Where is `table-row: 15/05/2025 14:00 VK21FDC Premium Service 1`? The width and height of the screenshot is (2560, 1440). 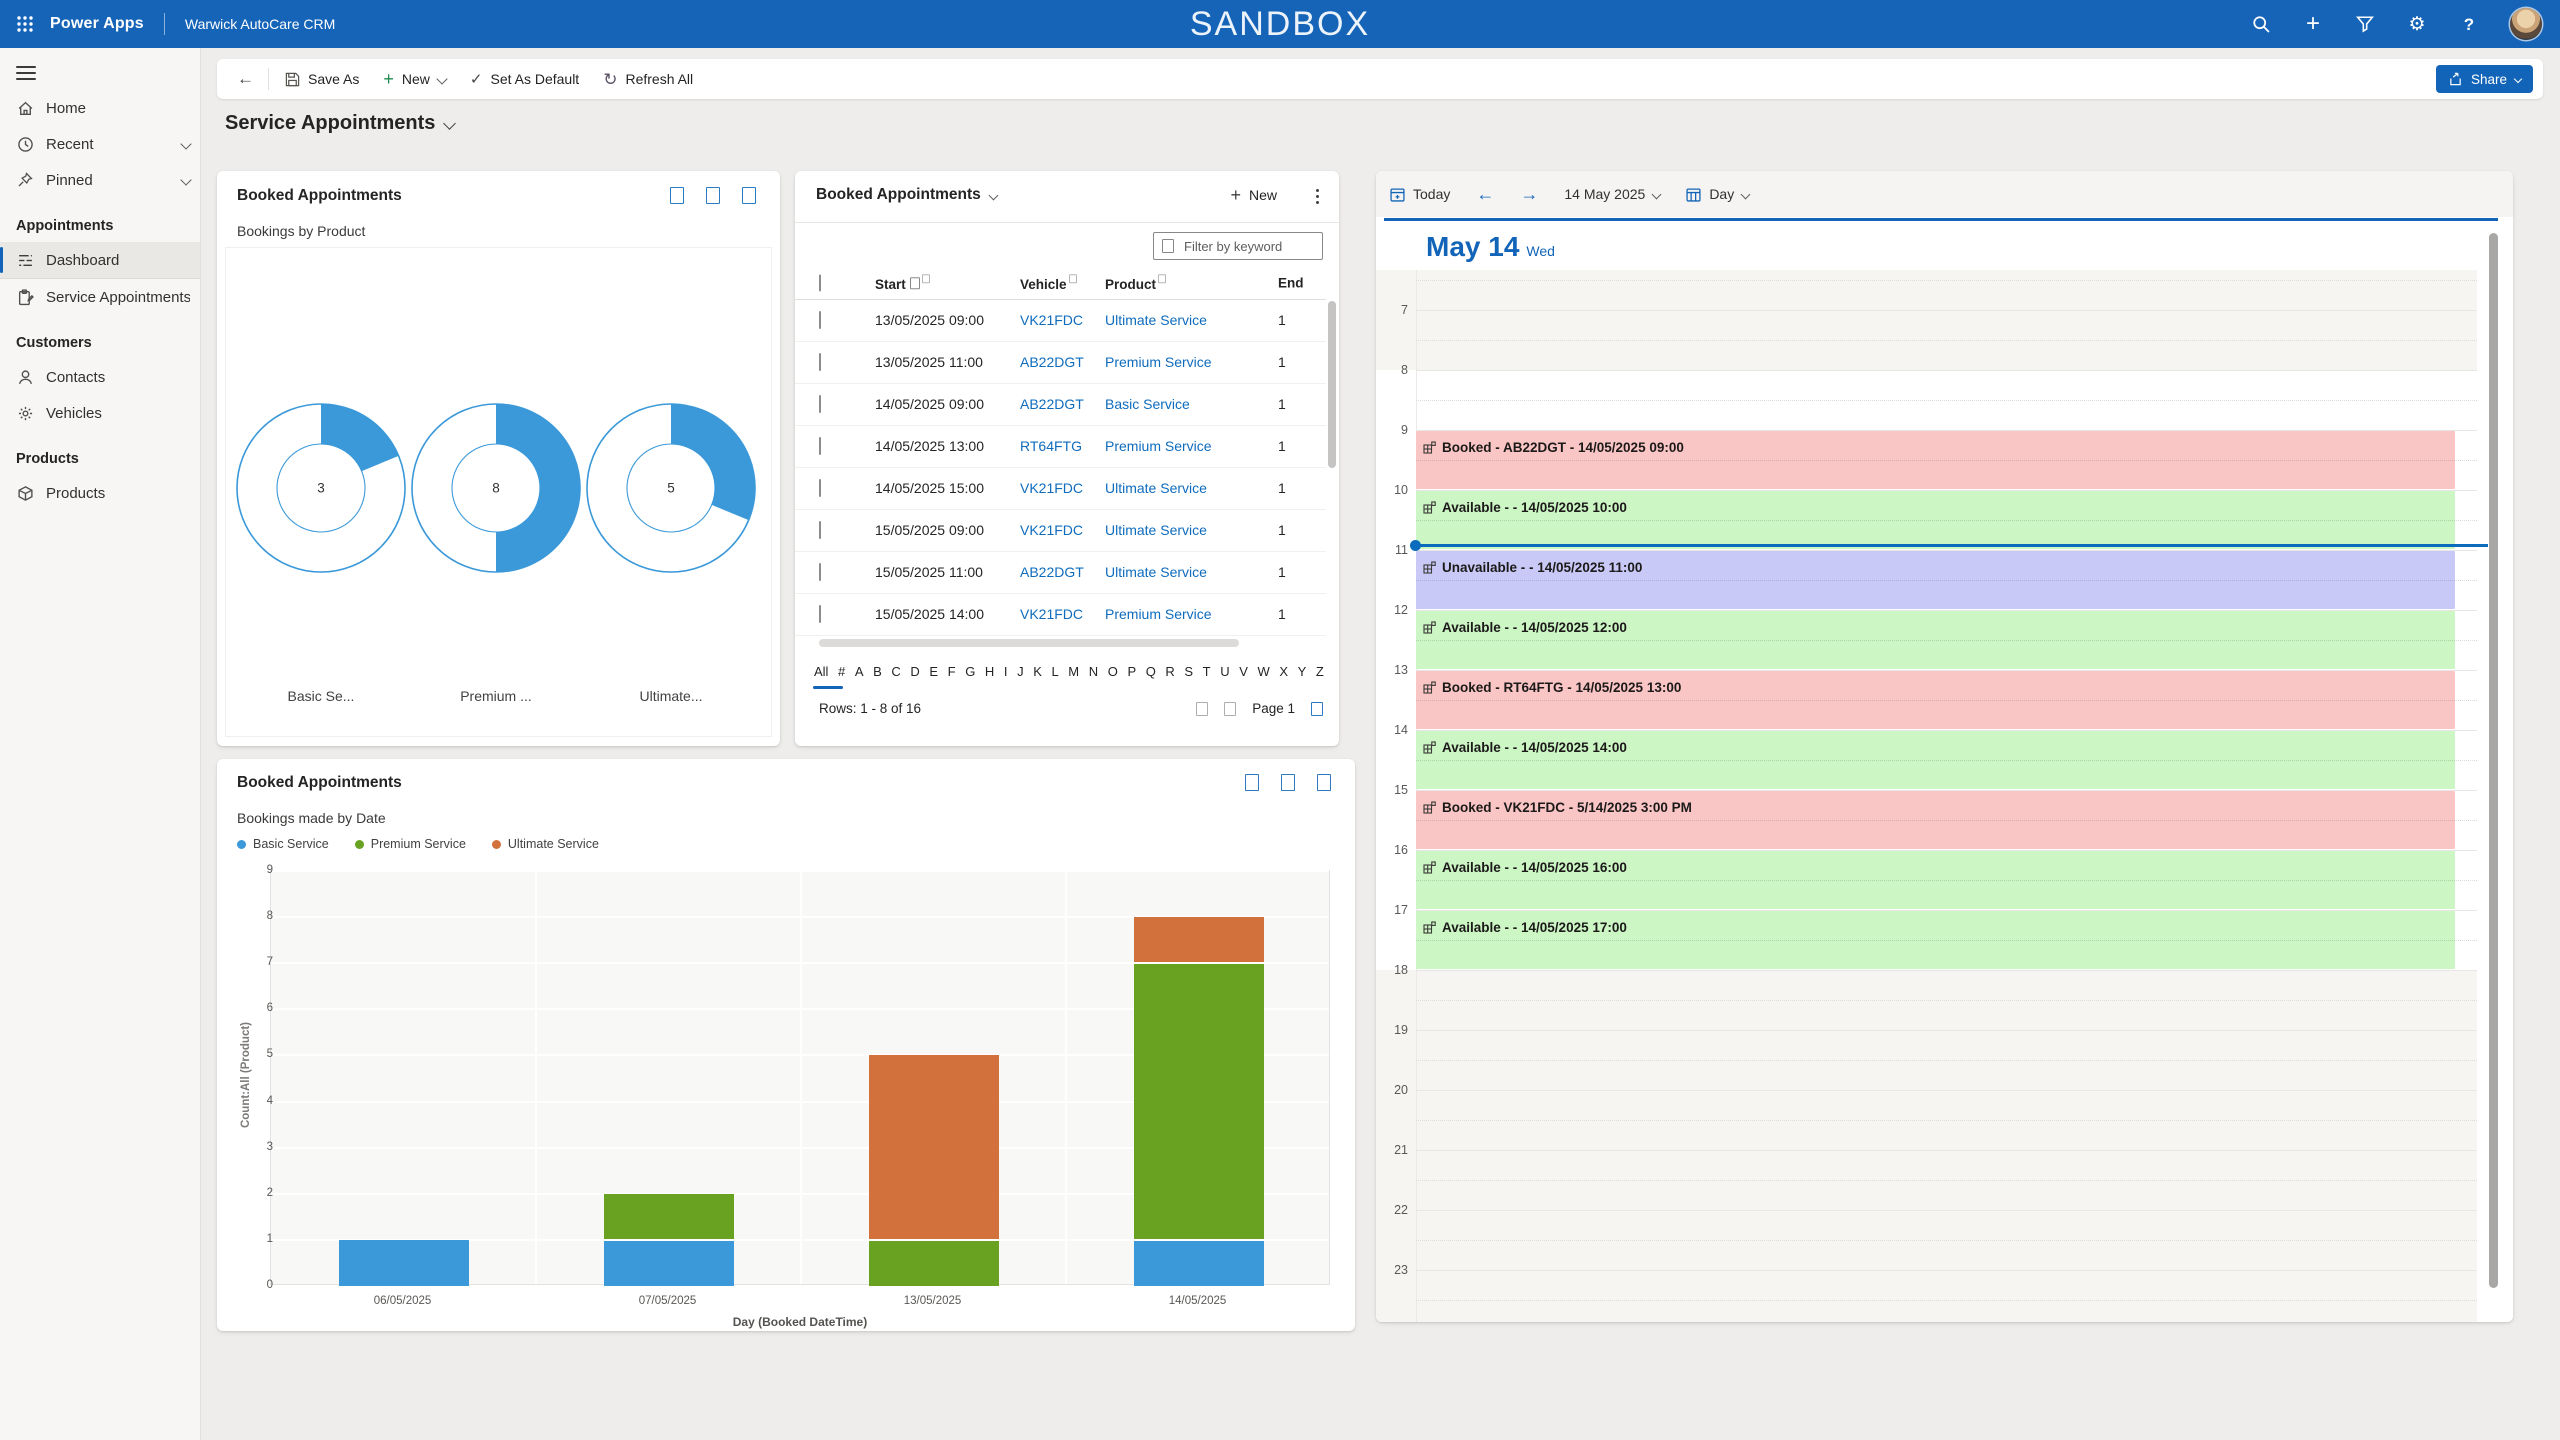 table-row: 15/05/2025 14:00 VK21FDC Premium Service 1 is located at coordinates (1060, 614).